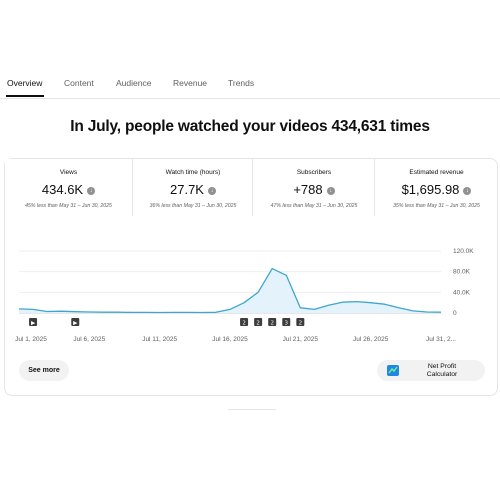  I want to click on y-tick-label: 40.0K, so click(462, 292).